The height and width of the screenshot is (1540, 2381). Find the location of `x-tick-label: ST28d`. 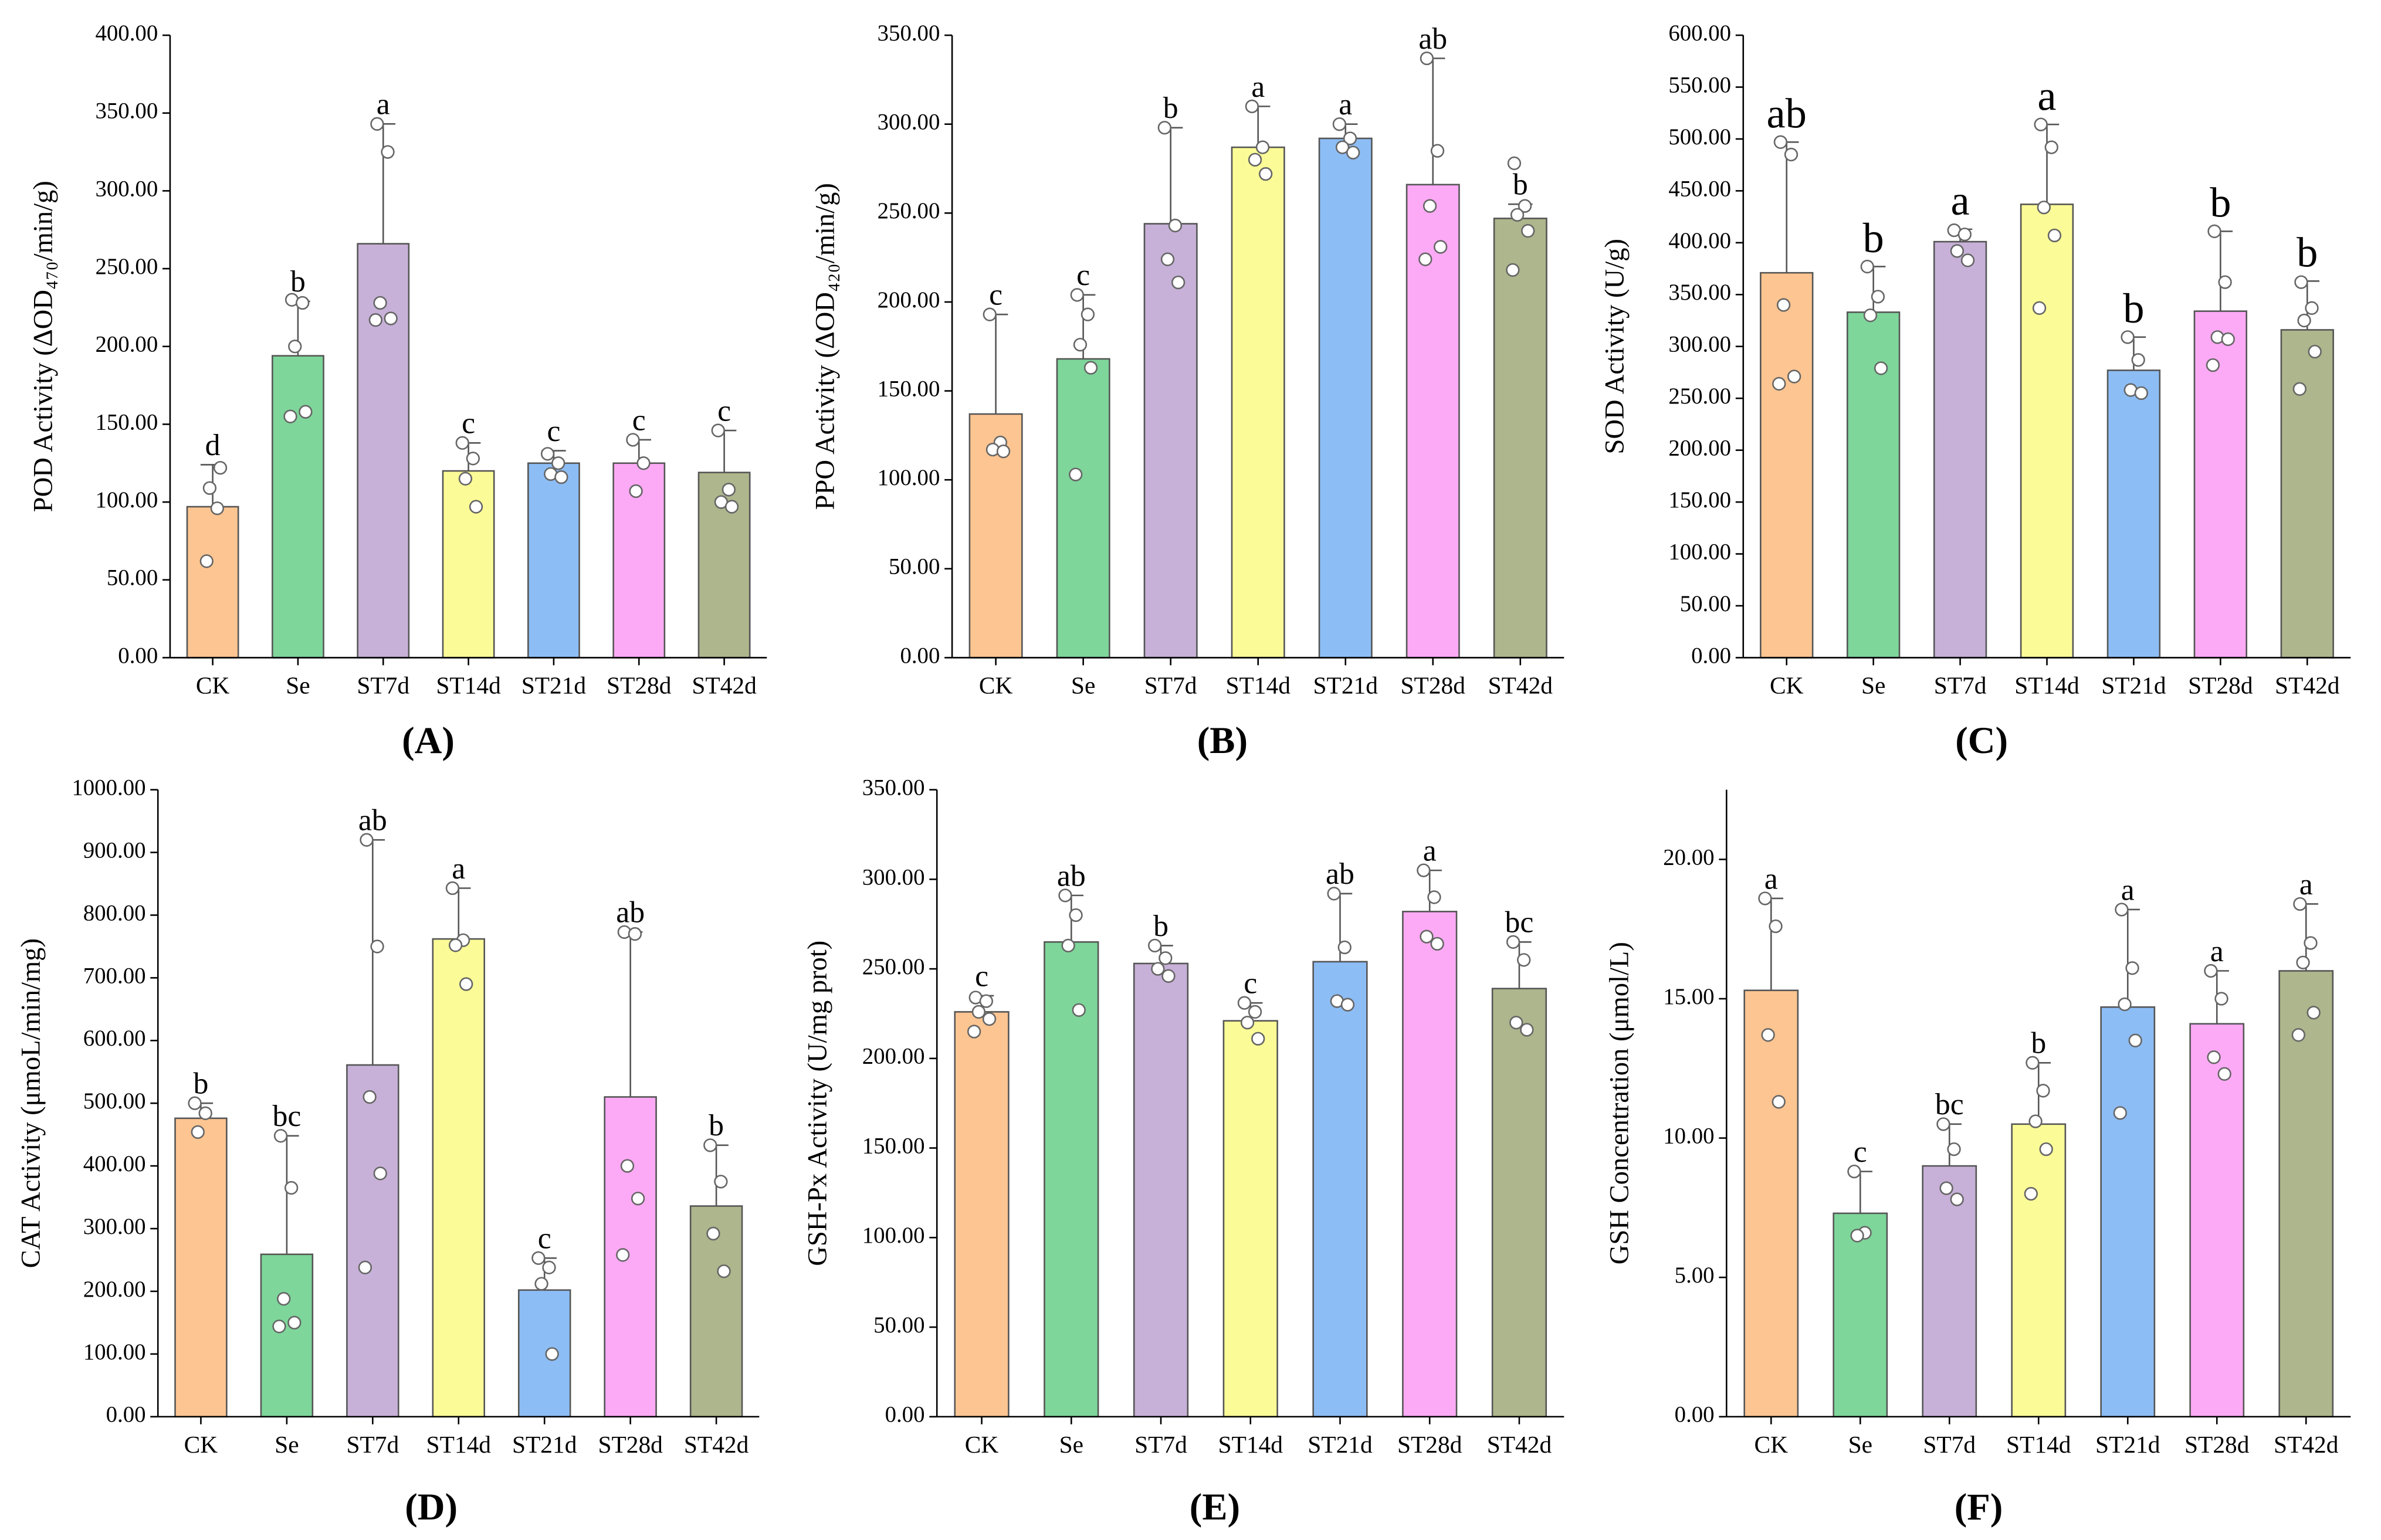

x-tick-label: ST28d is located at coordinates (1429, 1444).